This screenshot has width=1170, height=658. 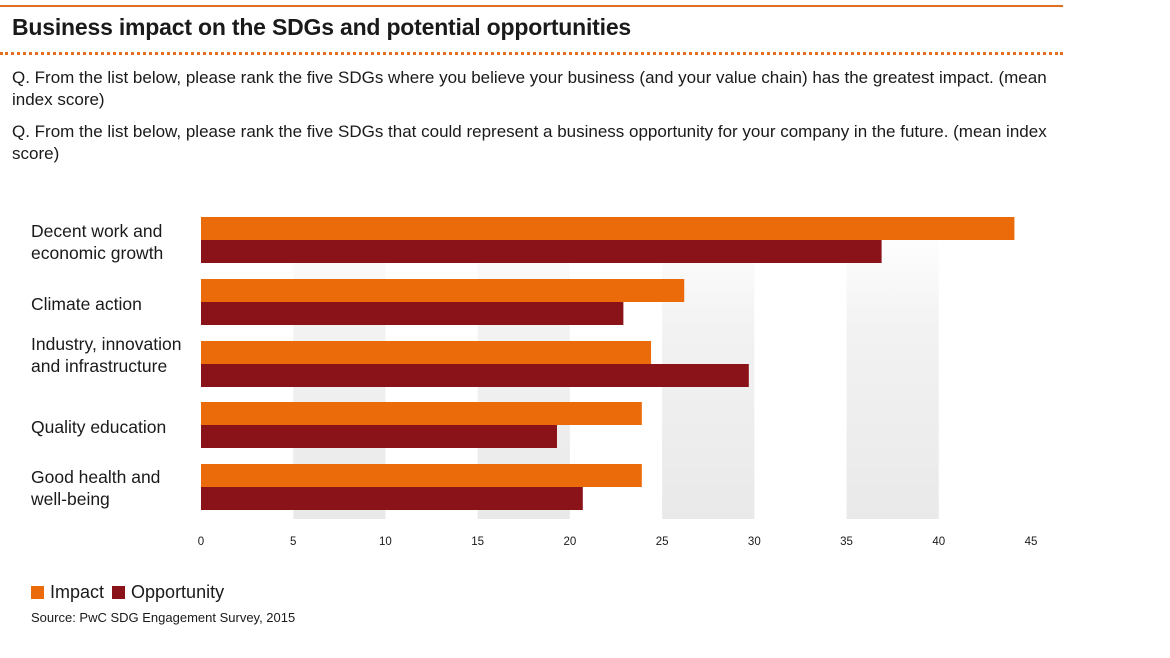 What do you see at coordinates (106, 355) in the screenshot?
I see `category-label: Industry, innovation and infrastructure` at bounding box center [106, 355].